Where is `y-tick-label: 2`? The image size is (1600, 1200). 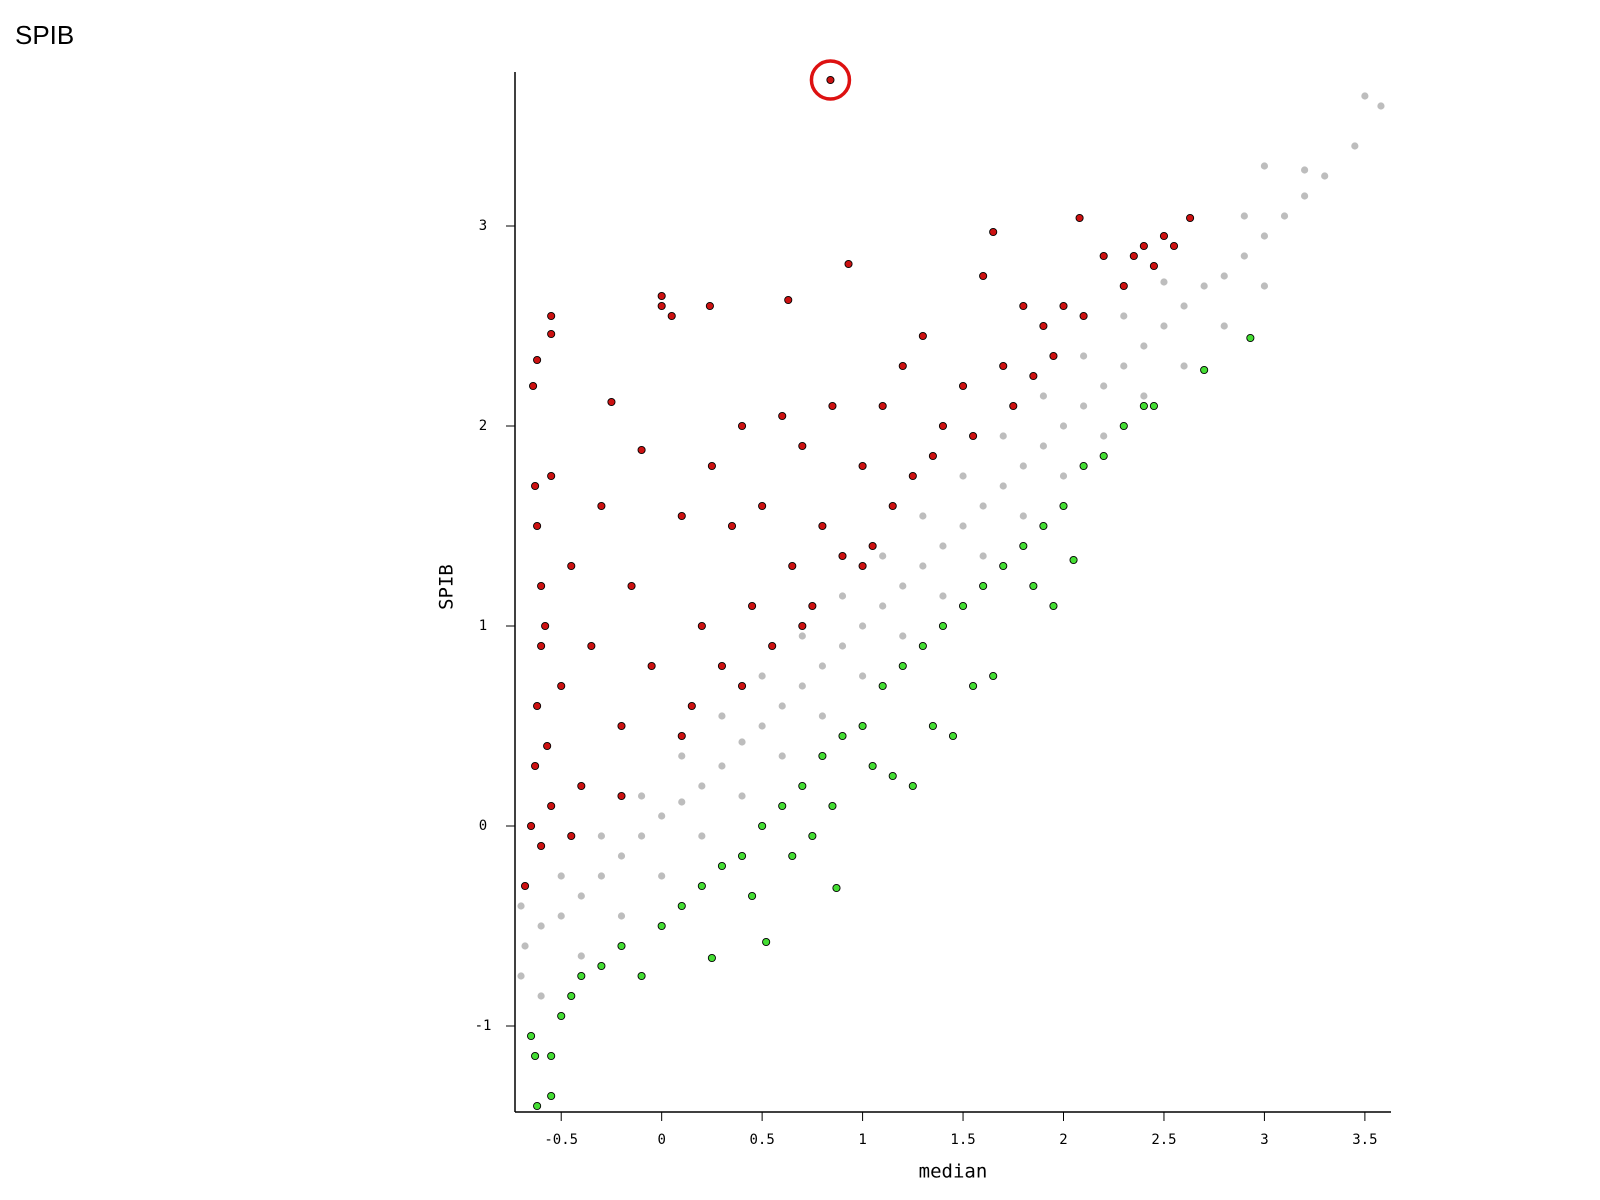
y-tick-label: 2 is located at coordinates (483, 426).